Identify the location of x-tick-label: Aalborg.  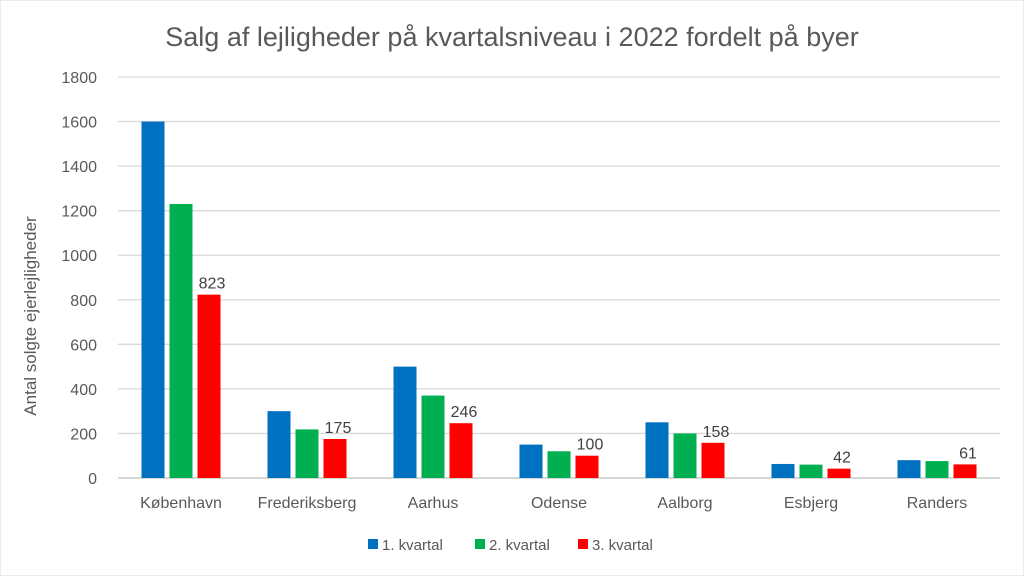
(684, 503).